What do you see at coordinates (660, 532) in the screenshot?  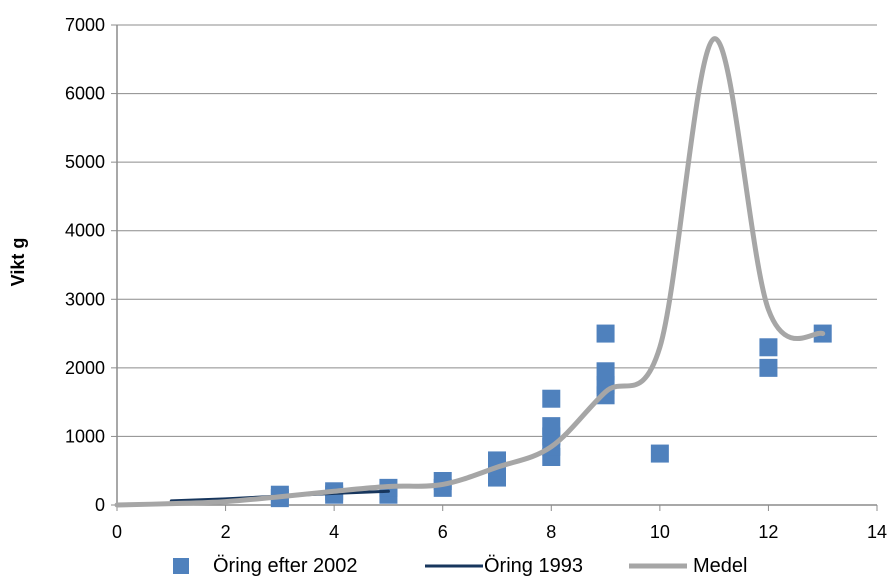 I see `x-tick-label: 10` at bounding box center [660, 532].